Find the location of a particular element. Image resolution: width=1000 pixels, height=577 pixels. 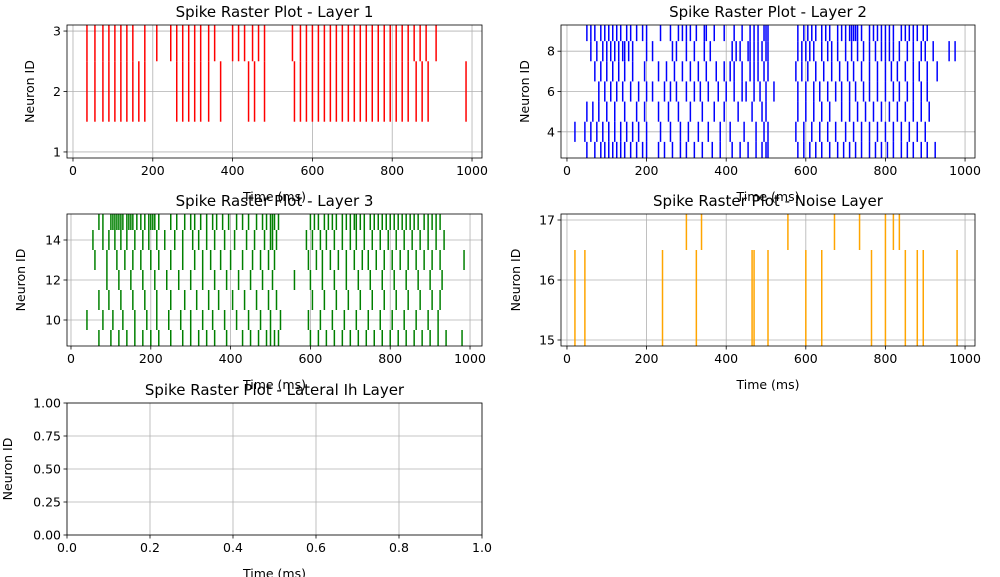

y-tick-label: 10 is located at coordinates (53, 320).